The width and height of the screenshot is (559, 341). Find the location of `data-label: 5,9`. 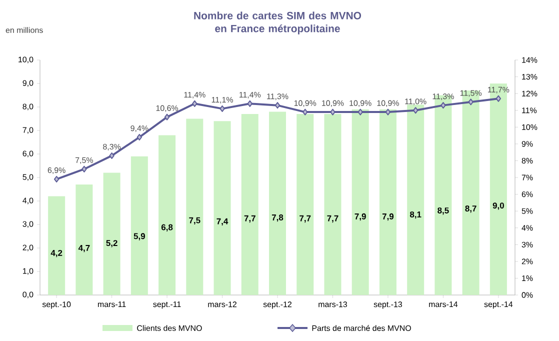

data-label: 5,9 is located at coordinates (139, 236).